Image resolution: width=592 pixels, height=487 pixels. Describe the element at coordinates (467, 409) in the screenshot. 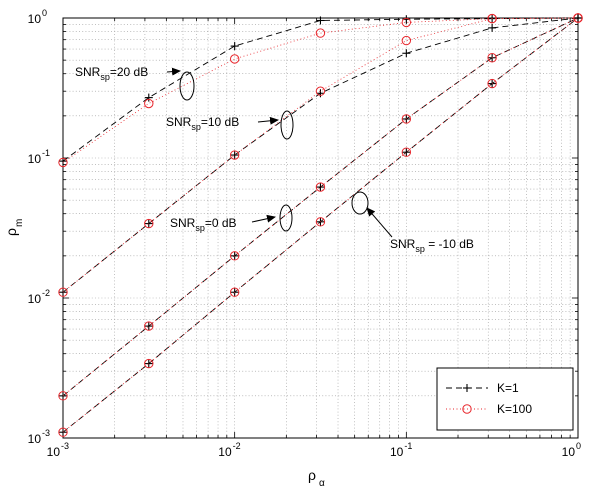

I see `legend-circle` at that location.